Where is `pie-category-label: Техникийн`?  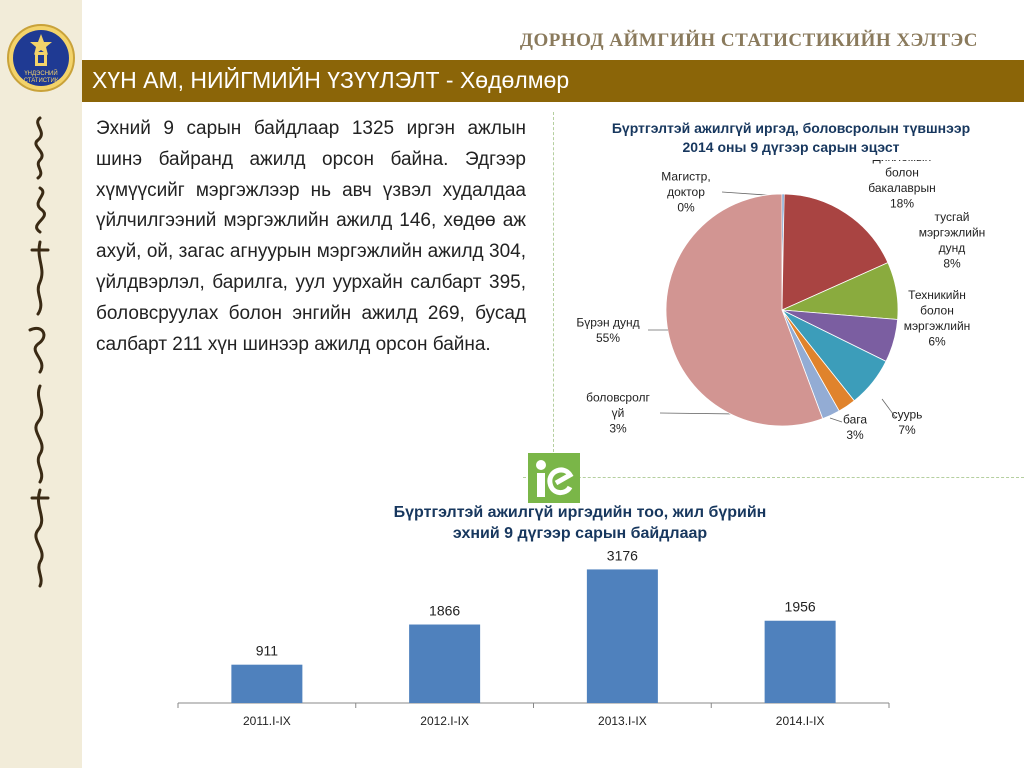
pie-category-label: Техникийн is located at coordinates (937, 295).